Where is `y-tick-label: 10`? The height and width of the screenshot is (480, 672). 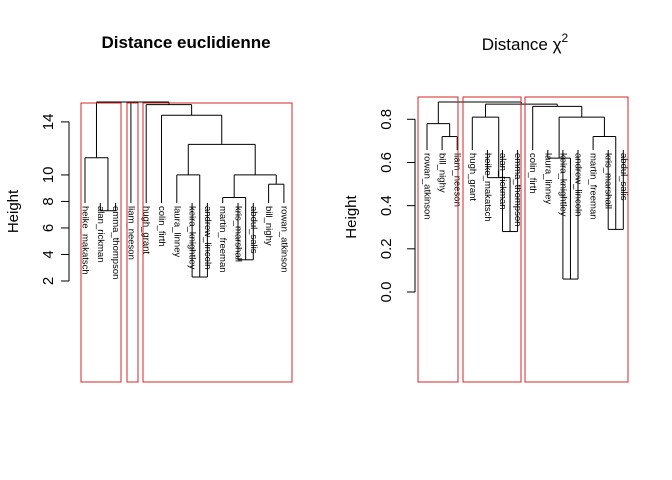 y-tick-label: 10 is located at coordinates (48, 175).